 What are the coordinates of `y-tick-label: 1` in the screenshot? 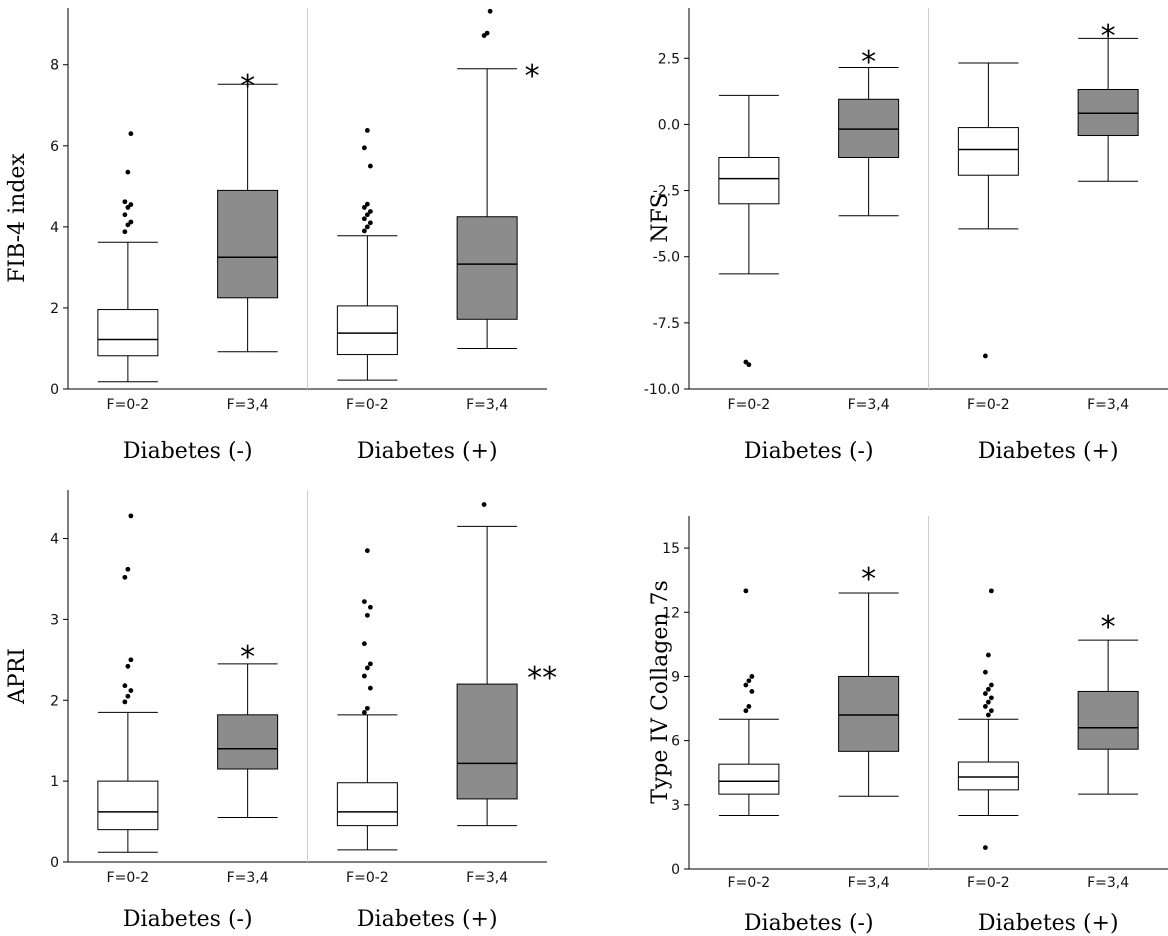 It's located at (54, 782).